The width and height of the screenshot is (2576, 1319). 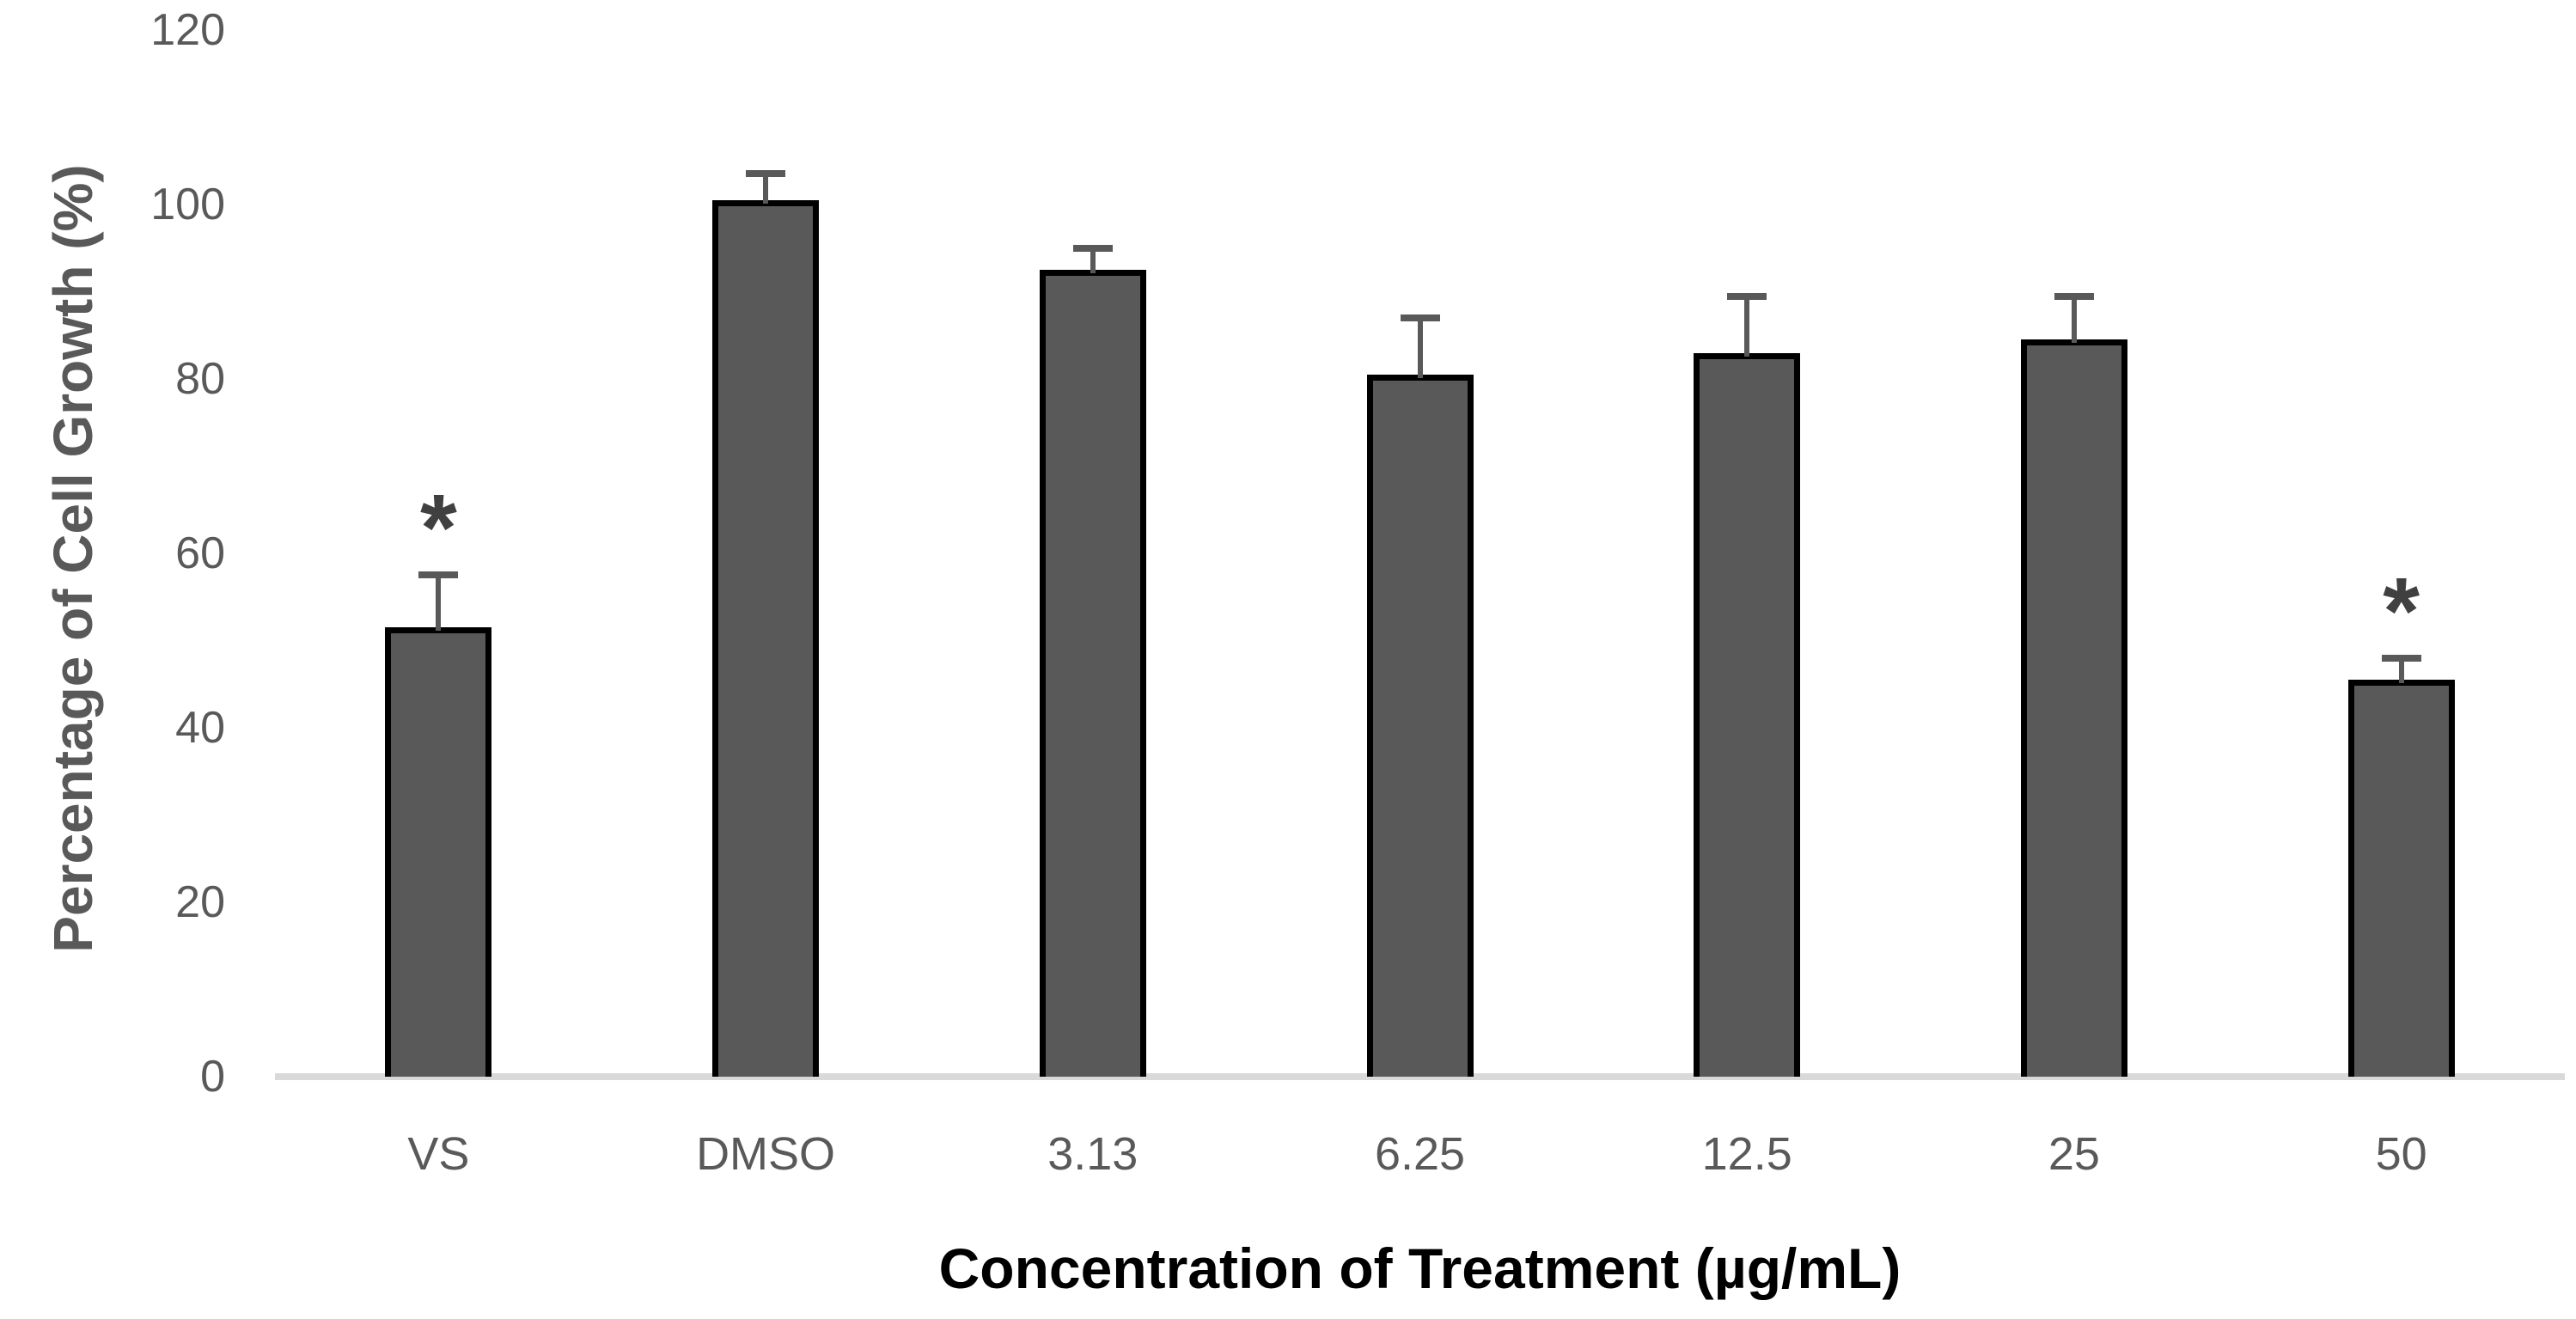 I want to click on x-tick-label: 50, so click(x=2401, y=1154).